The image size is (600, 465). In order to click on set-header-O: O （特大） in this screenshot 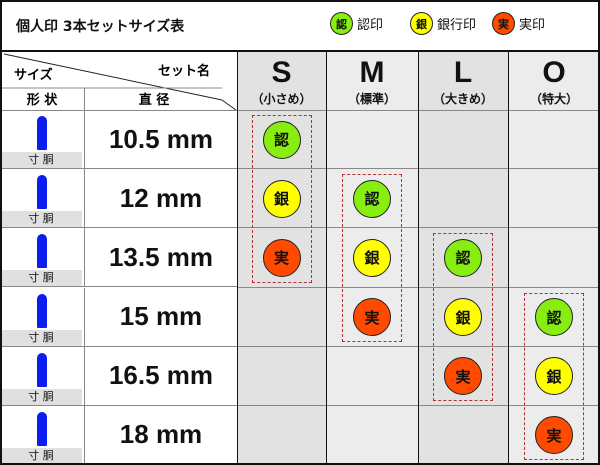, I will do `click(554, 81)`.